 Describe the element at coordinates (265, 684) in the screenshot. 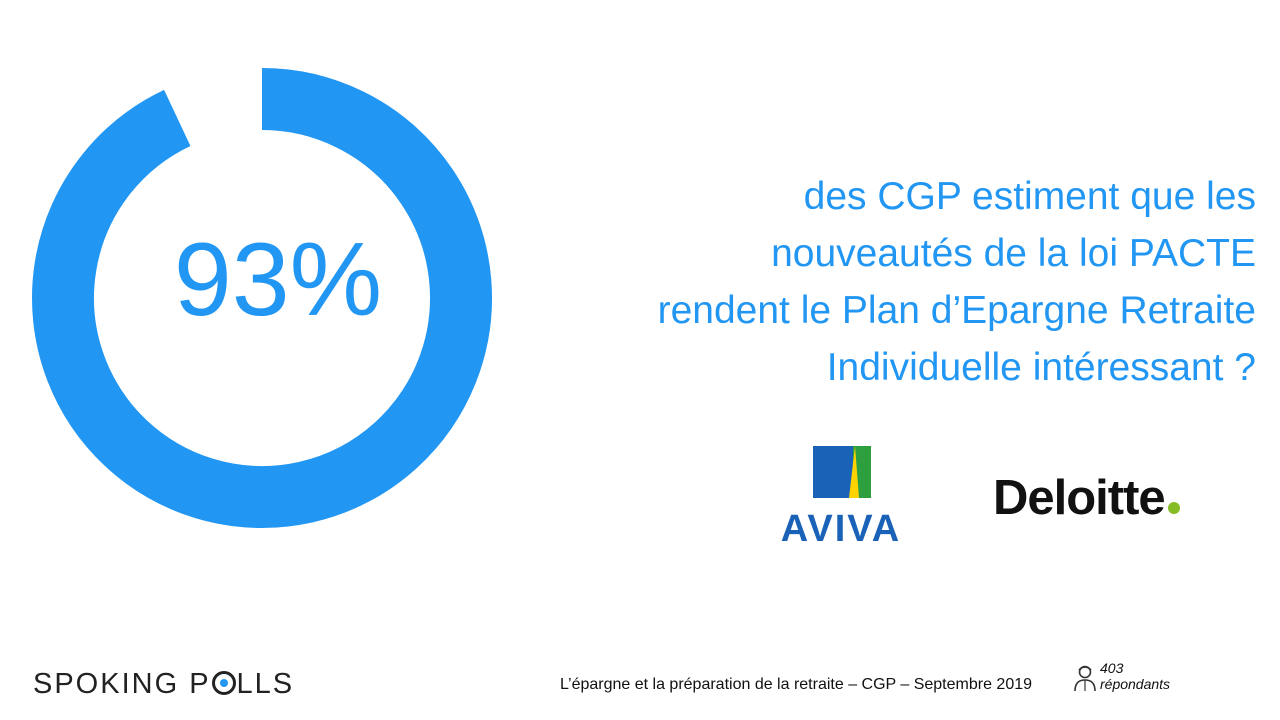

I see `brand-text-right: LLS` at that location.